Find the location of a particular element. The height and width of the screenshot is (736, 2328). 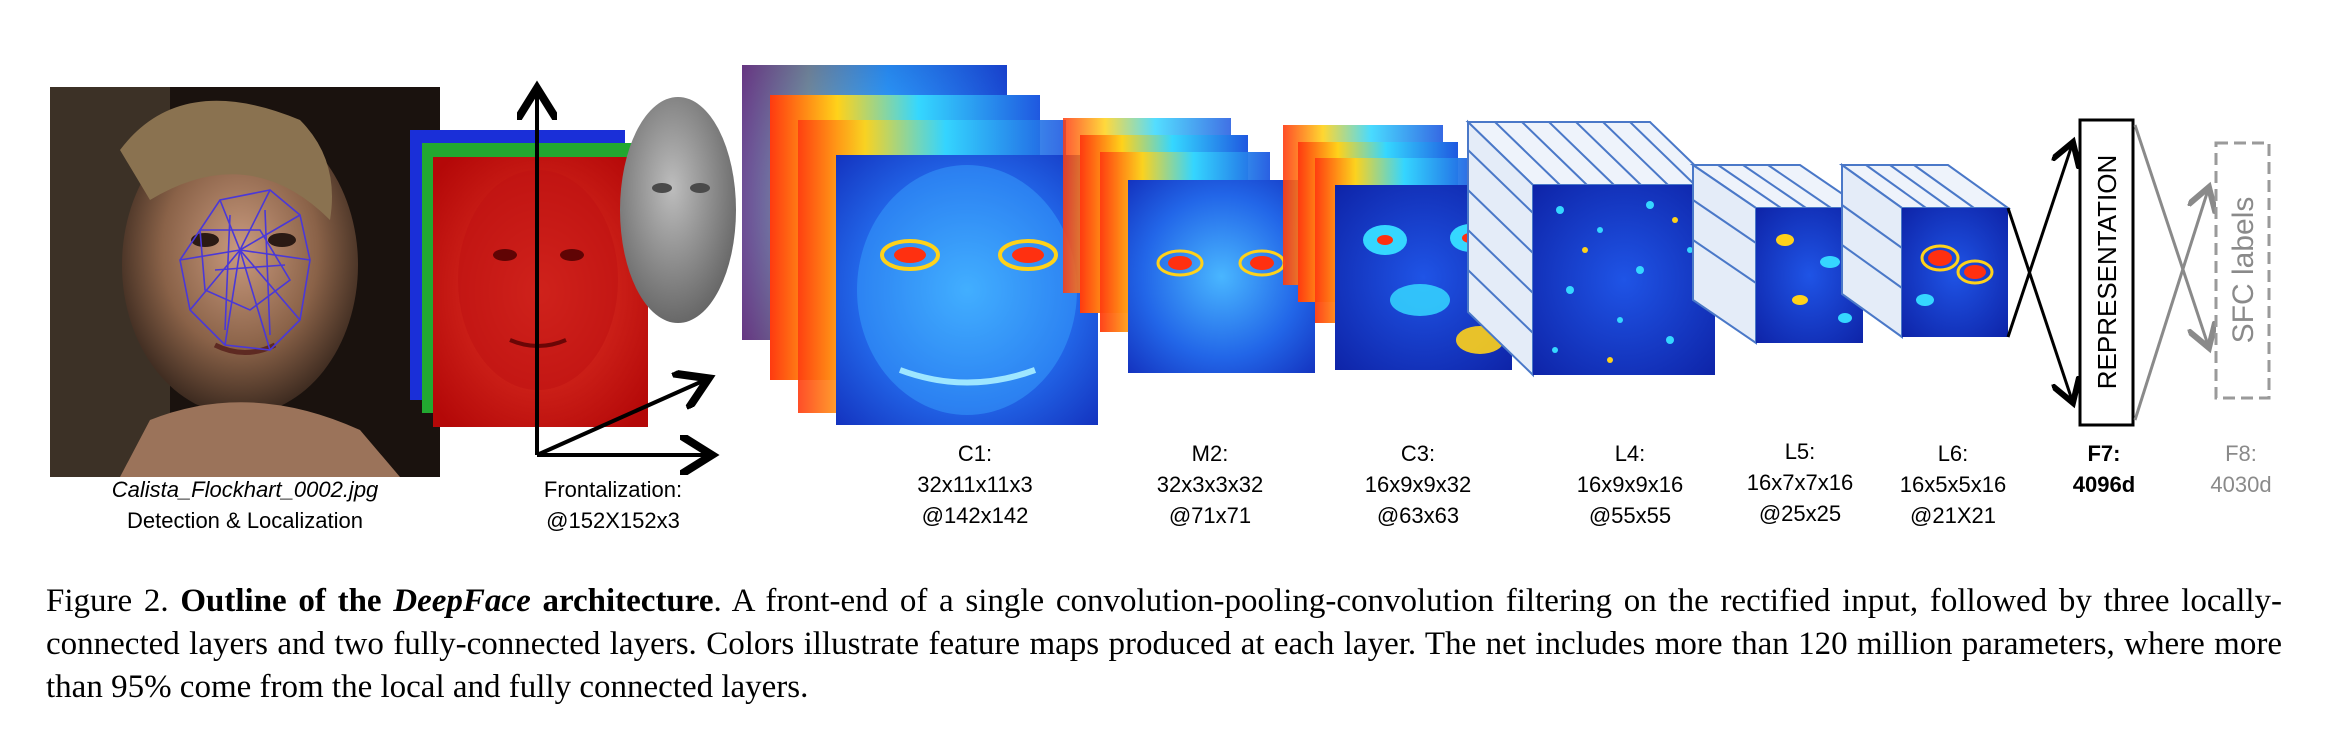

sfc-labels-box is located at coordinates (2242, 270).